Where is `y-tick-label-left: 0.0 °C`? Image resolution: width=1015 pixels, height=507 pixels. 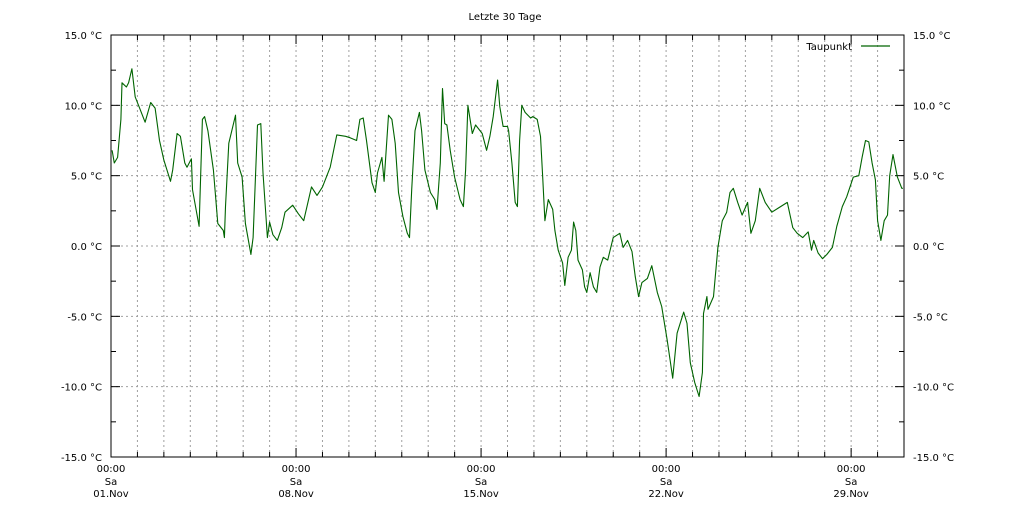 y-tick-label-left: 0.0 °C is located at coordinates (86, 247).